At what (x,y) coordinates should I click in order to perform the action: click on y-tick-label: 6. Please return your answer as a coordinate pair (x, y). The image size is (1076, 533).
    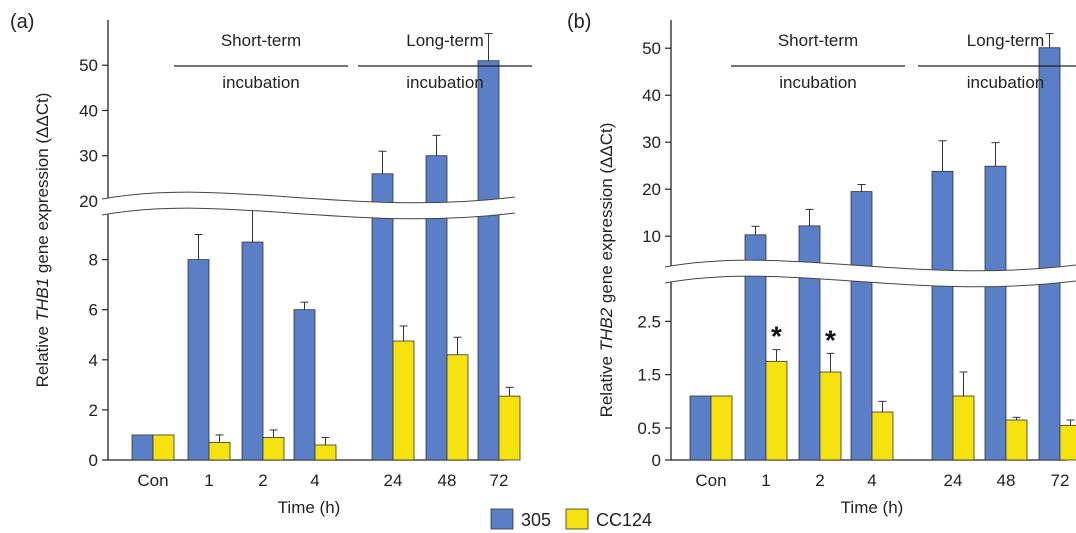
    Looking at the image, I should click on (93, 310).